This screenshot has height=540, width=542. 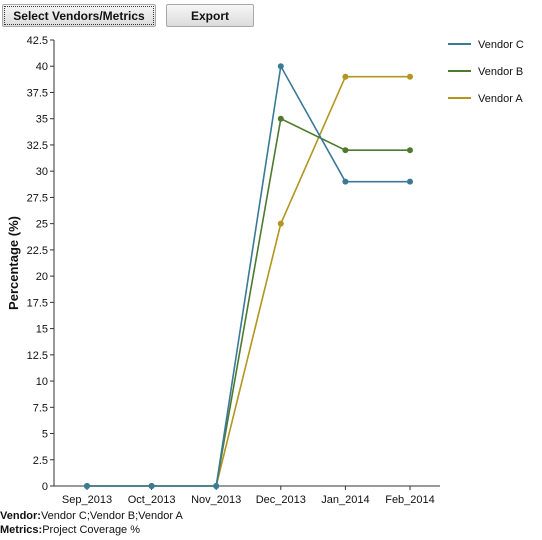 I want to click on y-tick-label: 17.5, so click(x=37, y=303).